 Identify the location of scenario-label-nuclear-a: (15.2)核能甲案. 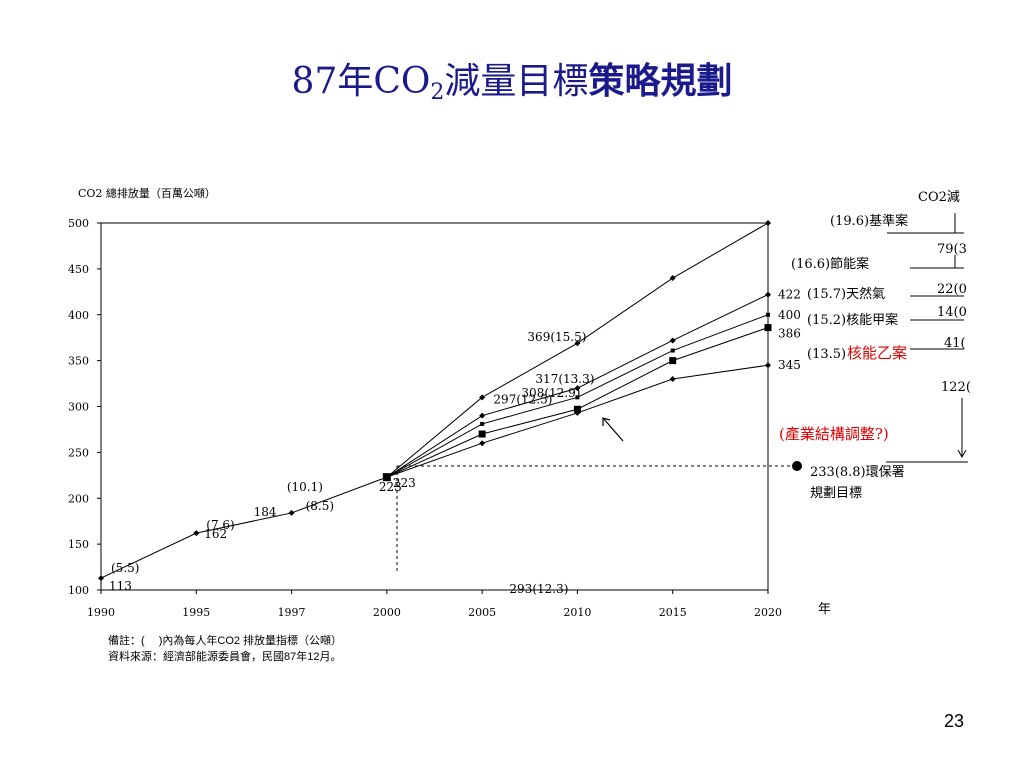
(852, 320).